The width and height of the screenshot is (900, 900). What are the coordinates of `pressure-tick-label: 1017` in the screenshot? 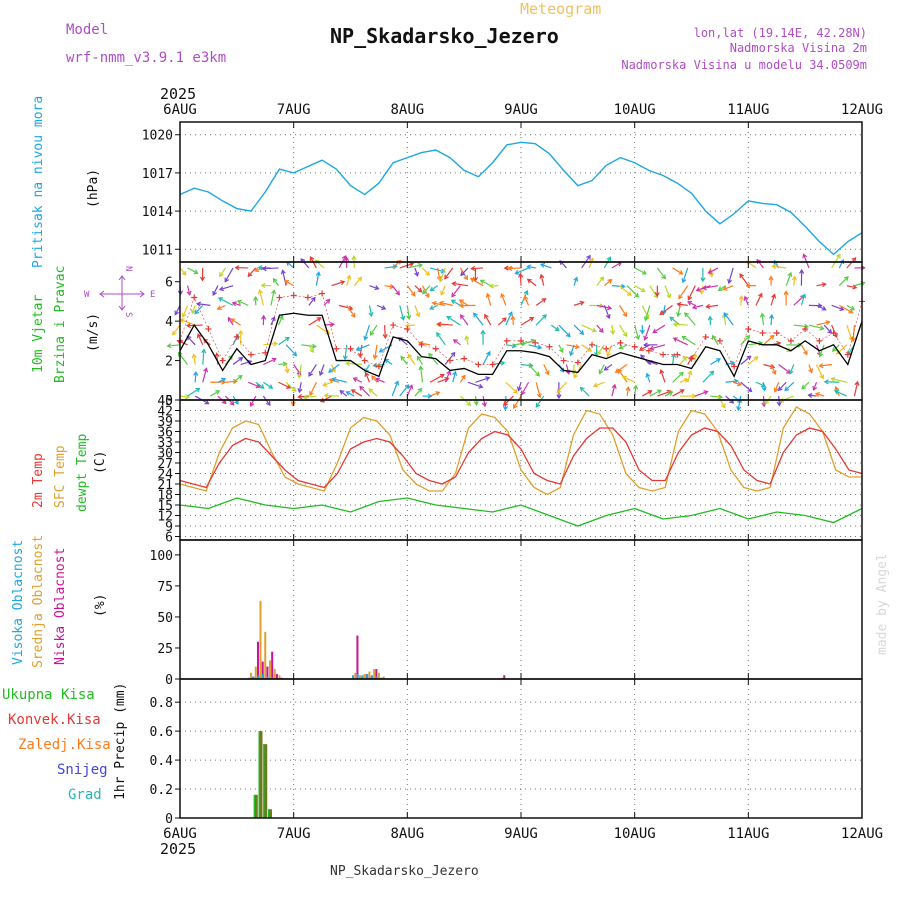 It's located at (157, 174).